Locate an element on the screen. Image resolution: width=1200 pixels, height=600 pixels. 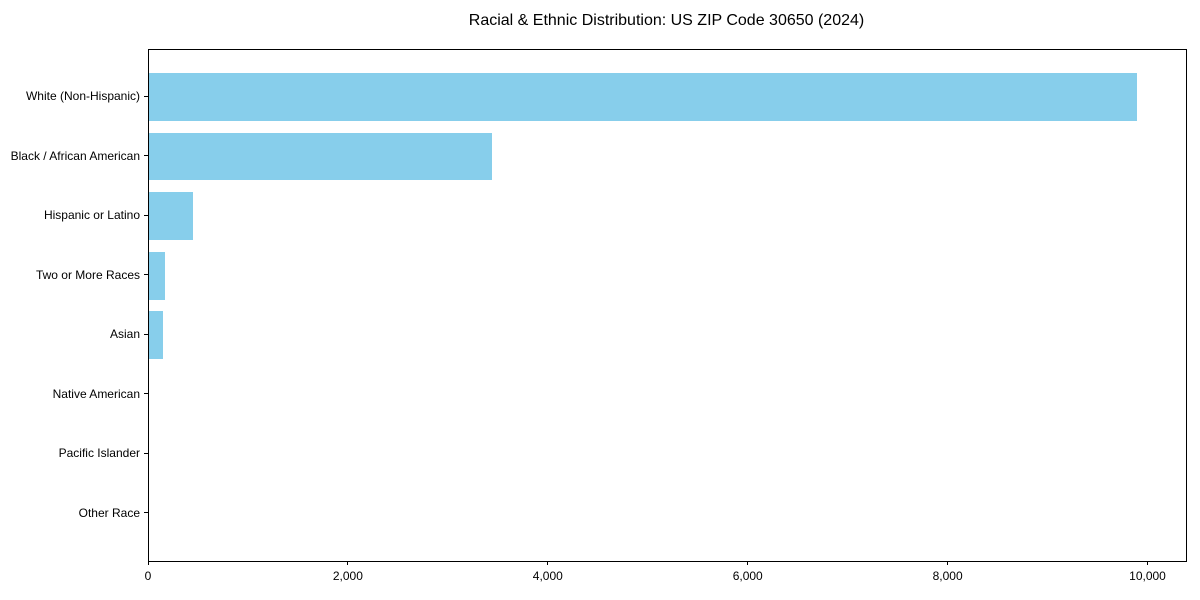
y-axis-label: Hispanic or Latino is located at coordinates (91, 215).